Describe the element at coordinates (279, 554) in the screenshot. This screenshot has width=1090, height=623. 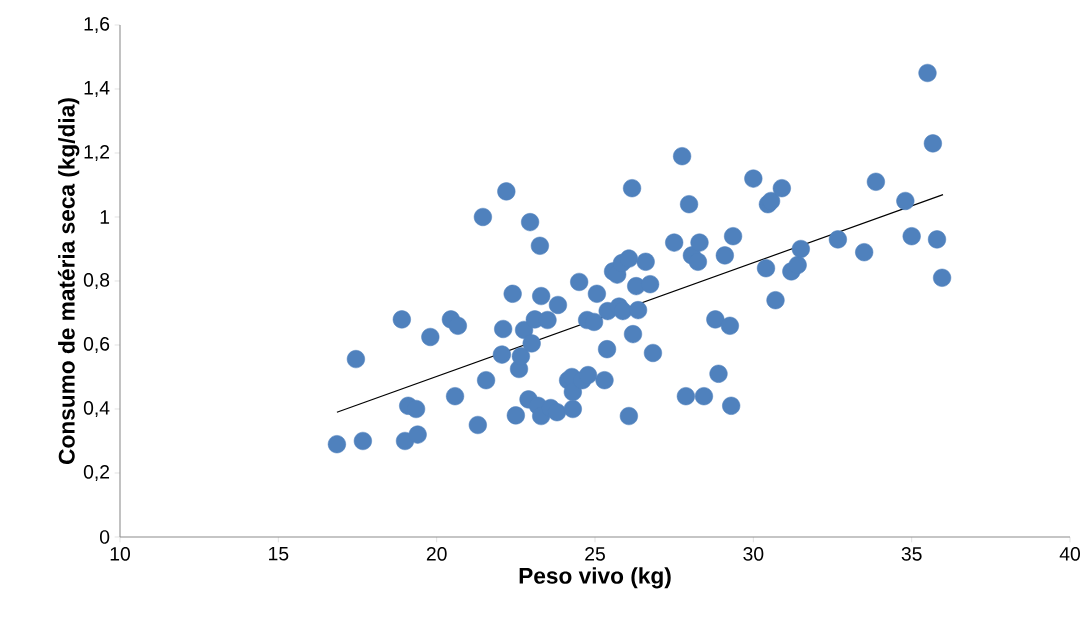
I see `x-tick-label: 15` at that location.